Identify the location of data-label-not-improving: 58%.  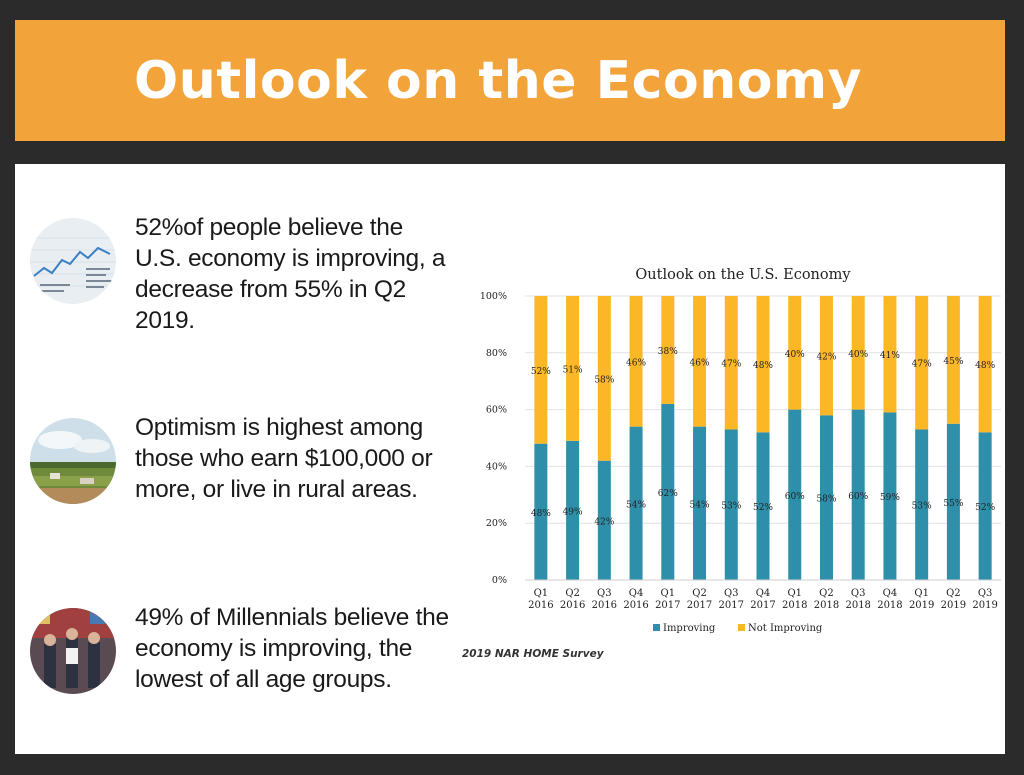
(604, 380).